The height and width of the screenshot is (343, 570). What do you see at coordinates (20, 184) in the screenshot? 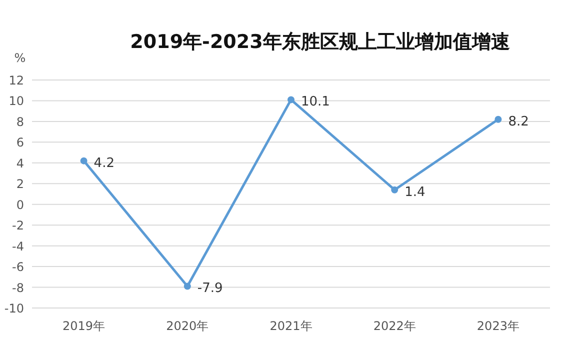
I see `y-tick-label: 2` at bounding box center [20, 184].